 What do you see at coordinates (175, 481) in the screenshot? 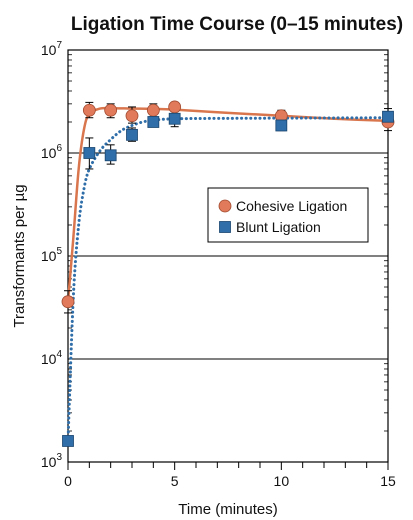
I see `x-tick-label-5: 5` at bounding box center [175, 481].